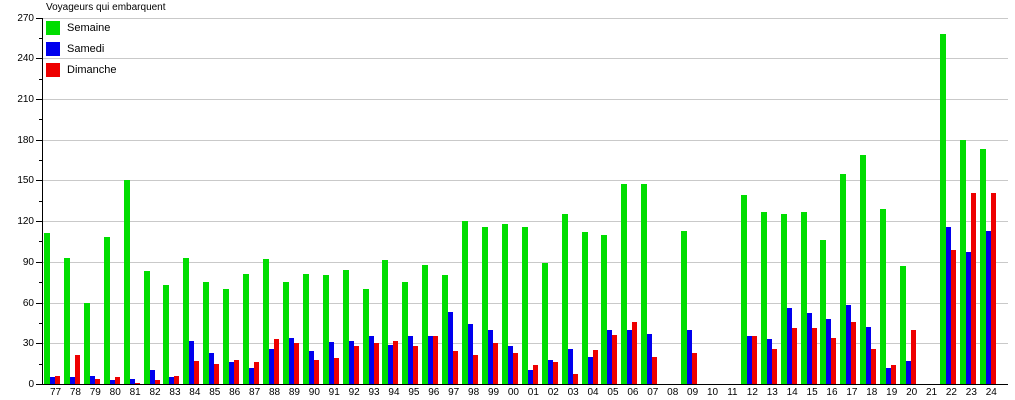  What do you see at coordinates (115, 392) in the screenshot?
I see `x-axis-label: 80` at bounding box center [115, 392].